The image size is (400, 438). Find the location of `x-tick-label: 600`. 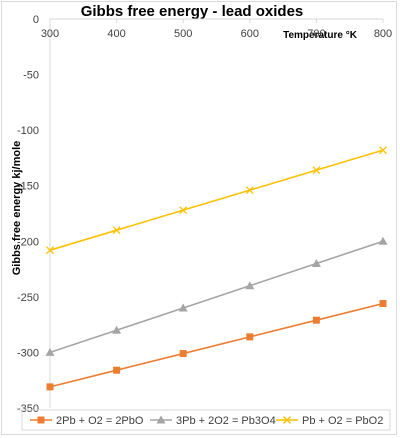

x-tick-label: 600 is located at coordinates (250, 34).